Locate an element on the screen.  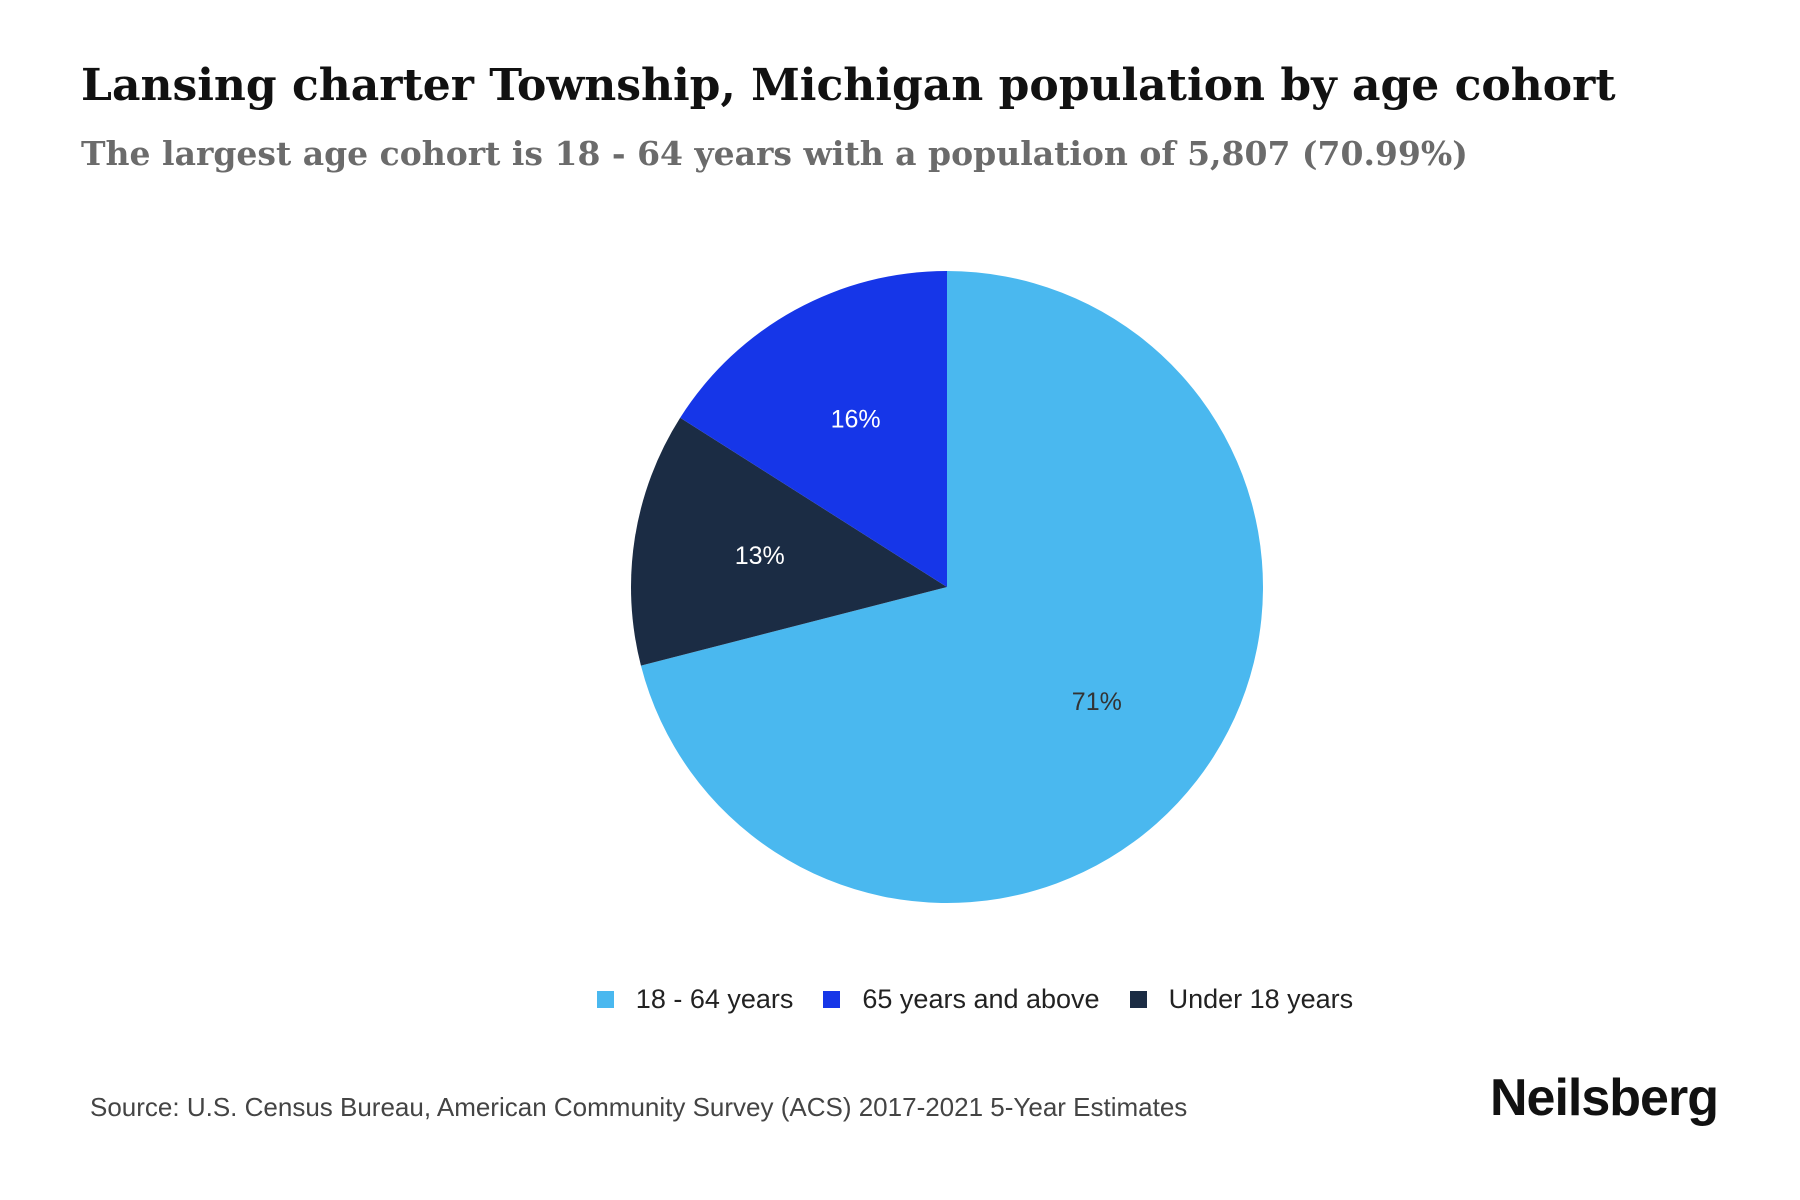
pie-slice-65-years-and-above is located at coordinates (813, 429).